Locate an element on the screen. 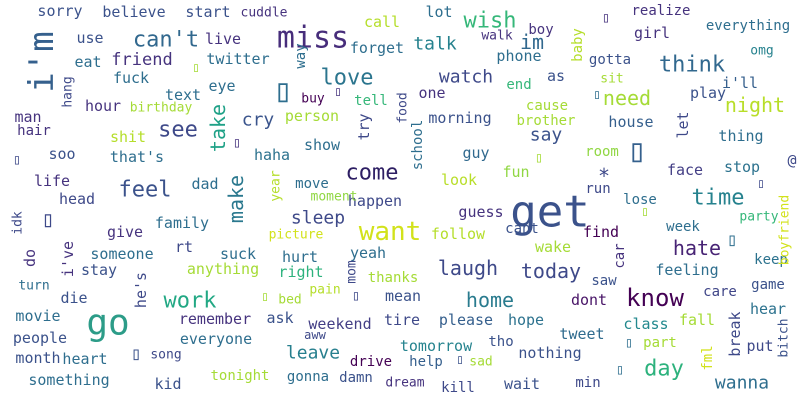 Image resolution: width=800 pixels, height=400 pixels. word-cloud-word: use is located at coordinates (89, 38).